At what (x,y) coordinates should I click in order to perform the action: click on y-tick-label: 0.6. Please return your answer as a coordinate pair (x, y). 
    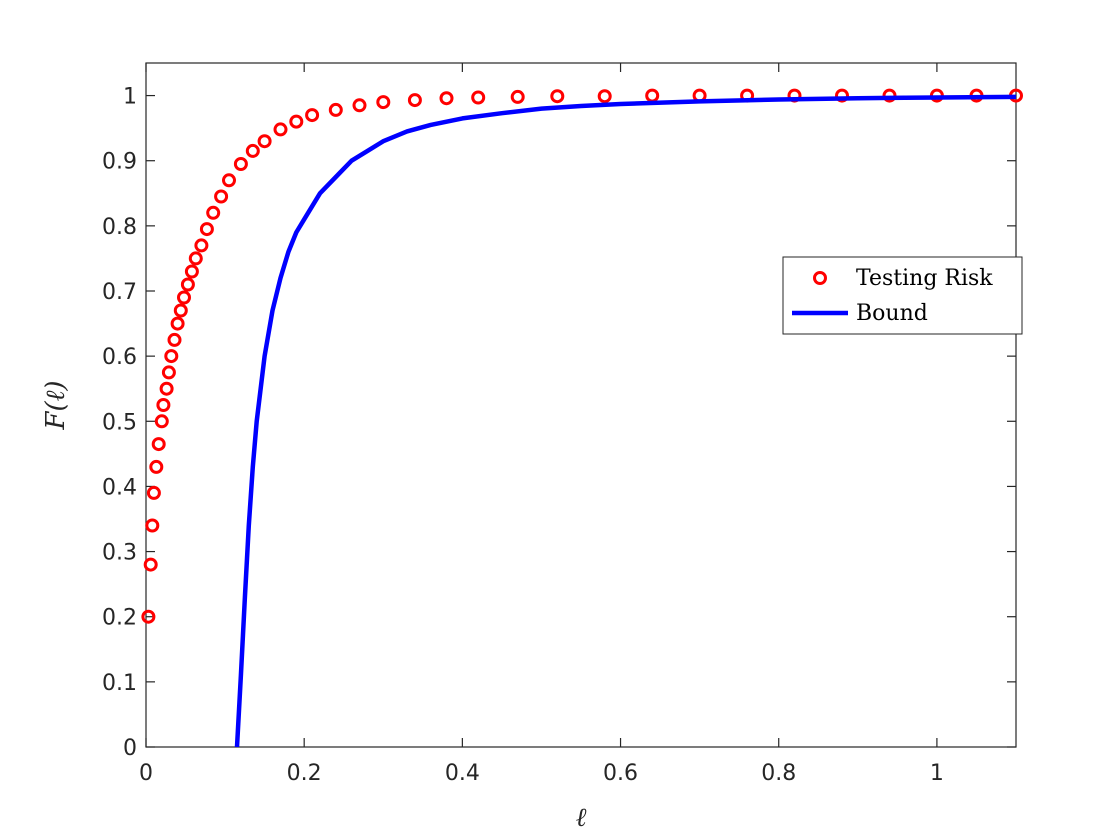
    Looking at the image, I should click on (119, 357).